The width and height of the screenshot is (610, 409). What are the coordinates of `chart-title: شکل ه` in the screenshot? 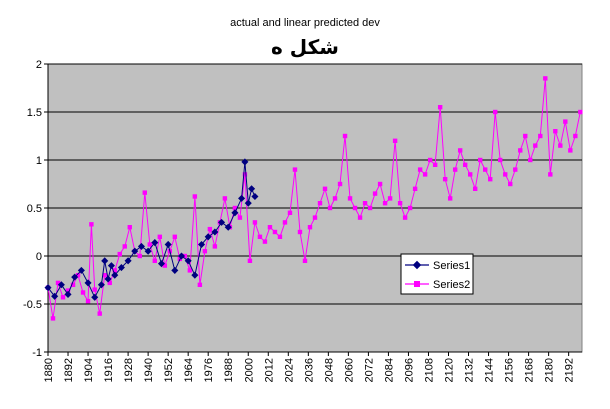 It's located at (305, 47).